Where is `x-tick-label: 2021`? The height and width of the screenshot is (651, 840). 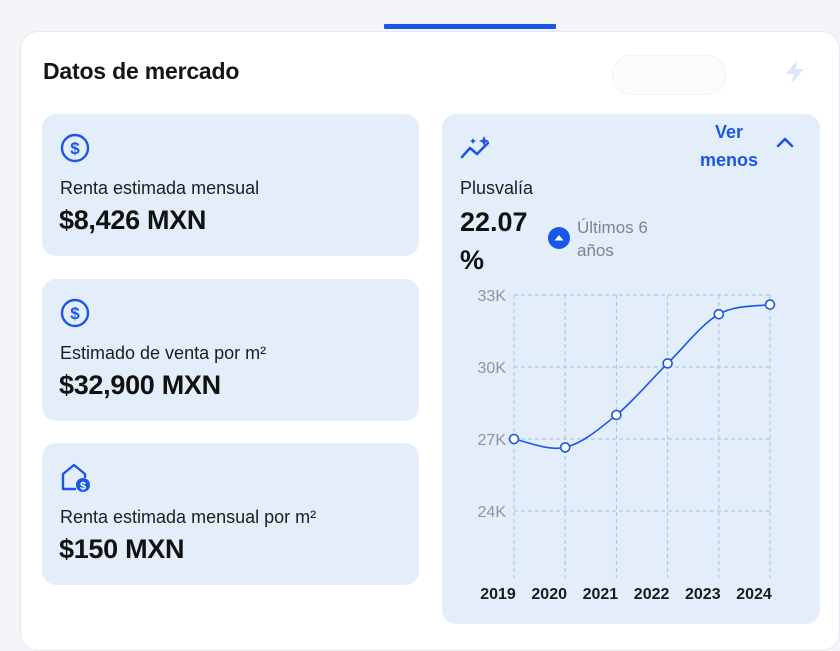 x-tick-label: 2021 is located at coordinates (601, 594).